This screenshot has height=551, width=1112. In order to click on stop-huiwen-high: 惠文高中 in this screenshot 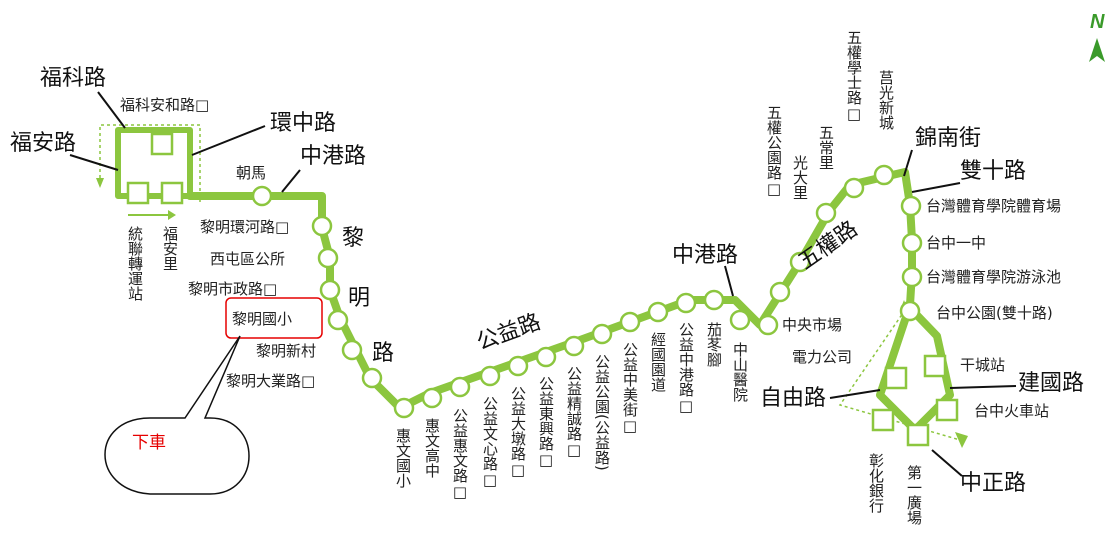, I will do `click(432, 448)`.